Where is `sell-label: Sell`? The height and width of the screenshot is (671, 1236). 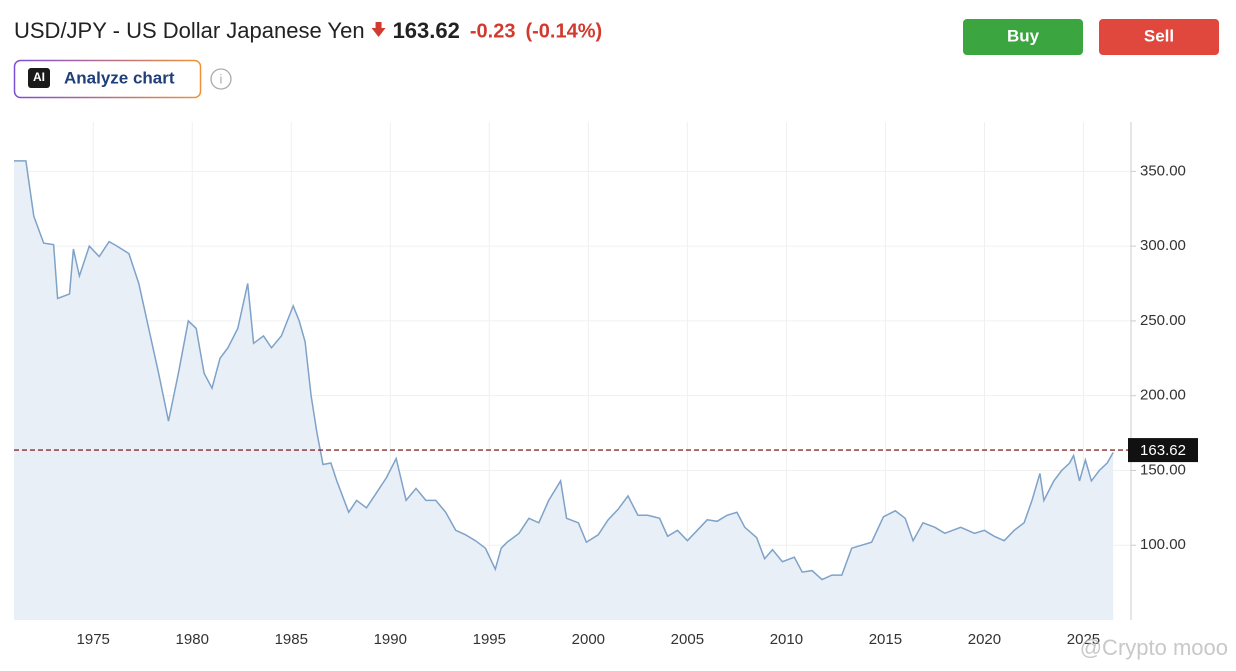 sell-label: Sell is located at coordinates (1159, 35).